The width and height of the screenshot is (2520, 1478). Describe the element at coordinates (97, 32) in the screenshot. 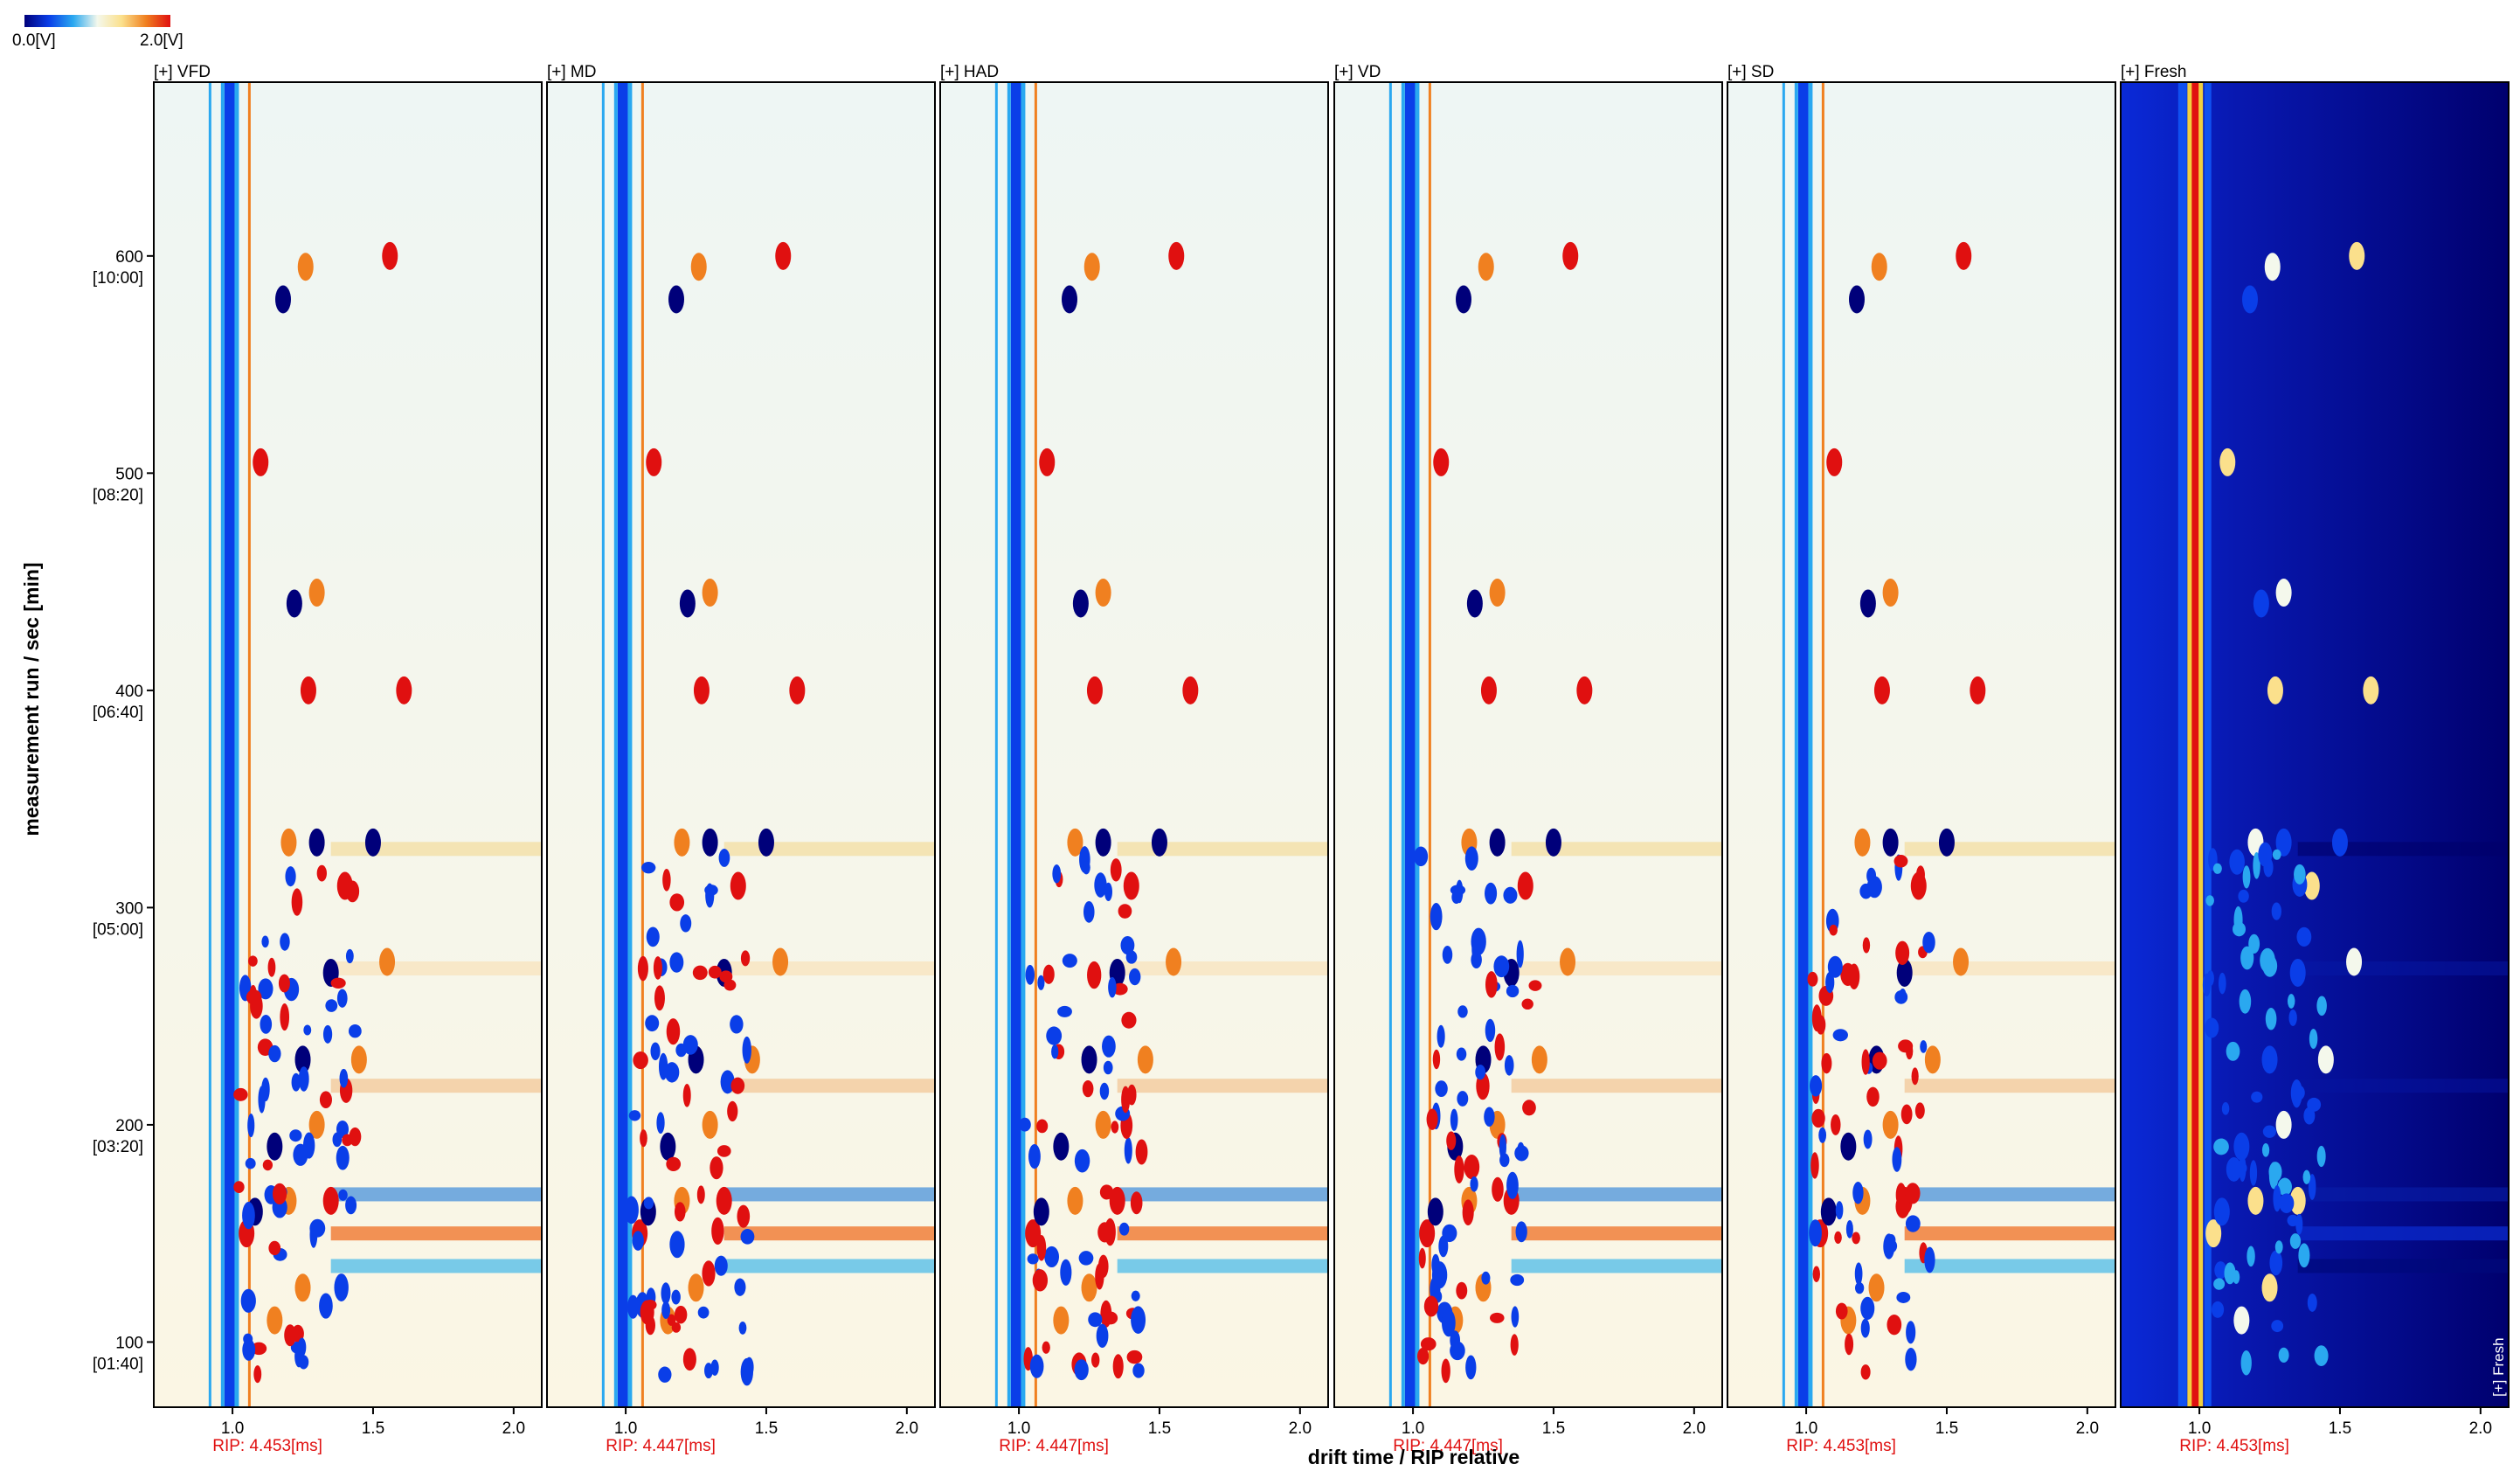

I see `colorbar: 0.0[V] 2.0[V]` at that location.